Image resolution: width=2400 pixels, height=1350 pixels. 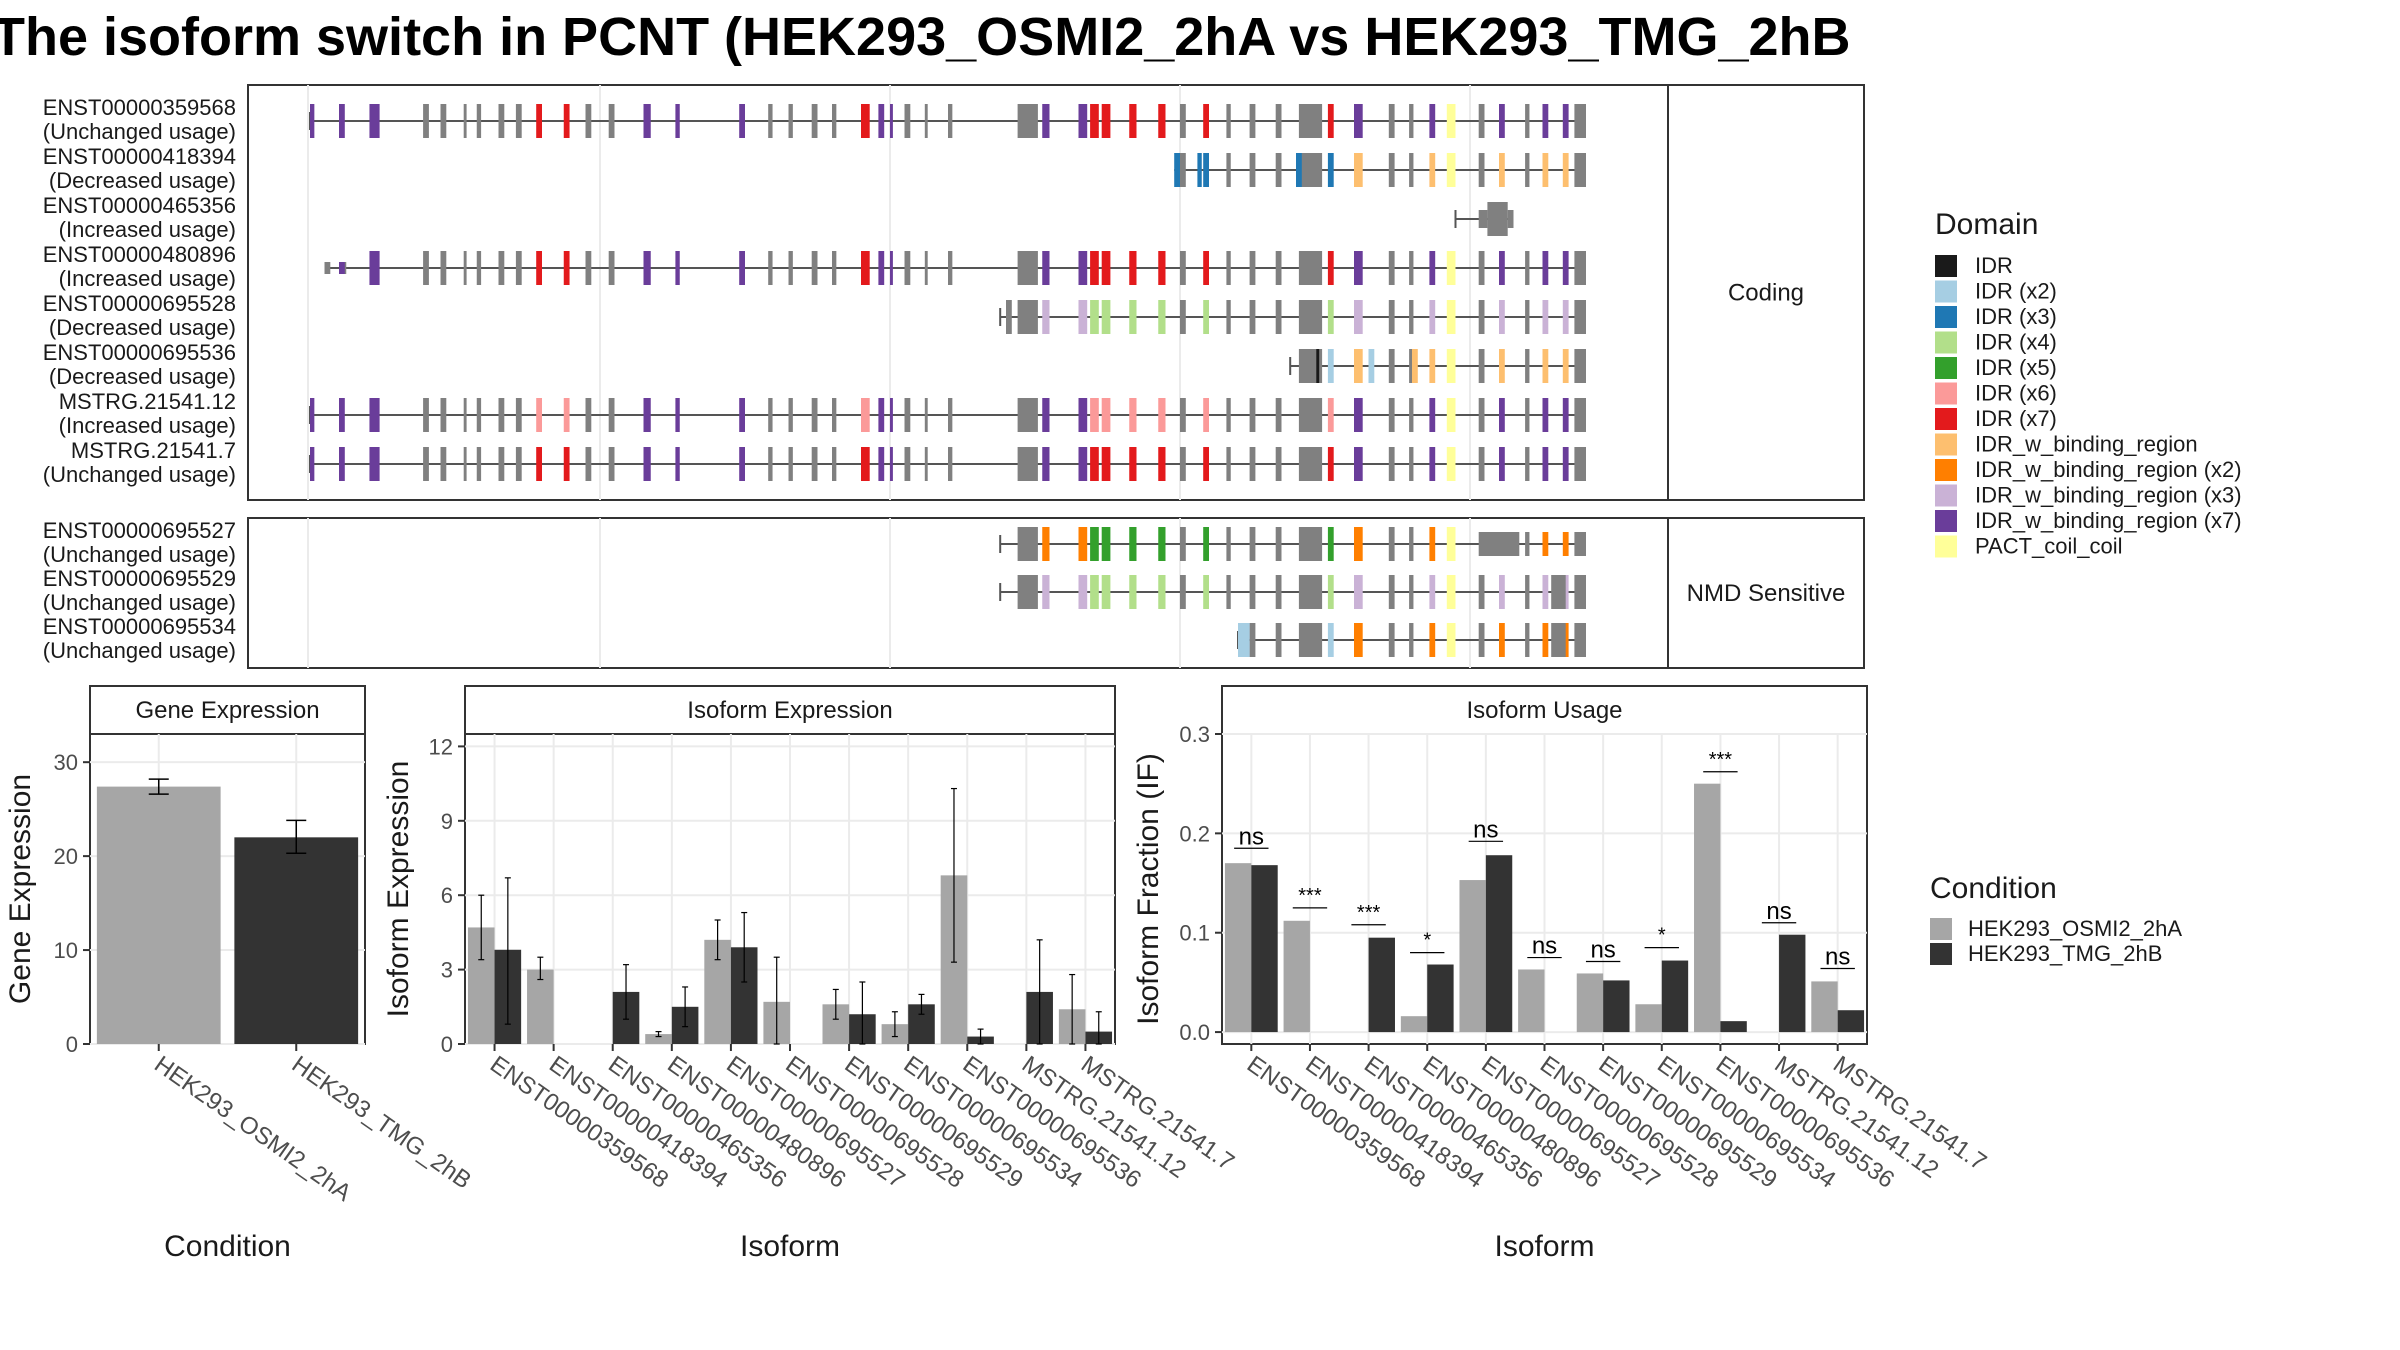 What do you see at coordinates (1778, 911) in the screenshot?
I see `significance-label: ns` at bounding box center [1778, 911].